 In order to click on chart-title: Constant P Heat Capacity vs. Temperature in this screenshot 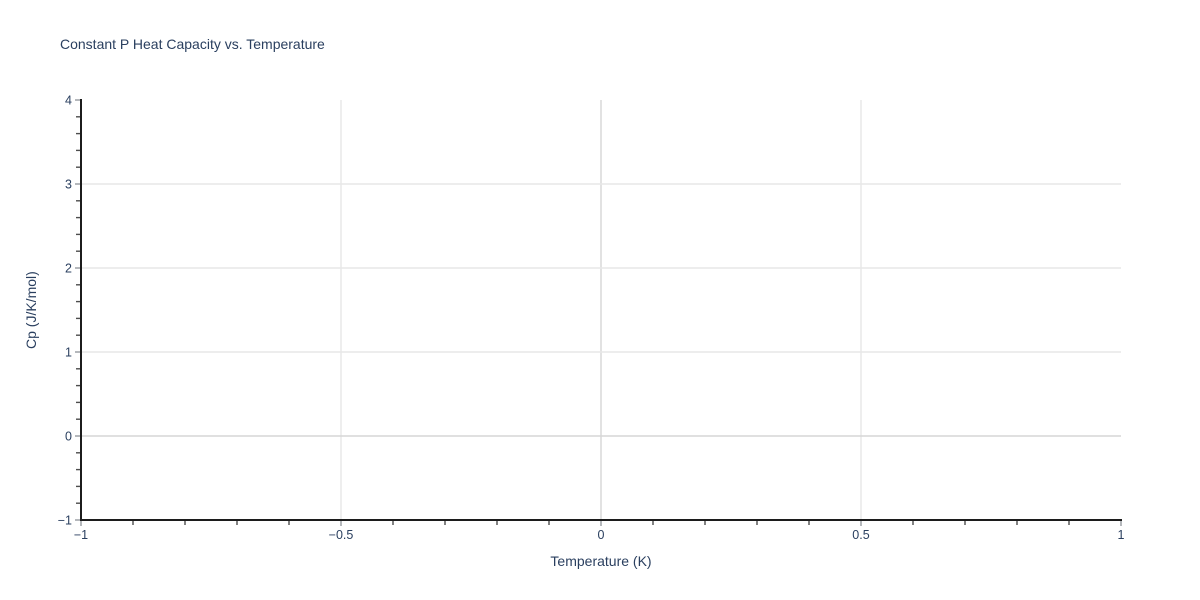, I will do `click(192, 44)`.